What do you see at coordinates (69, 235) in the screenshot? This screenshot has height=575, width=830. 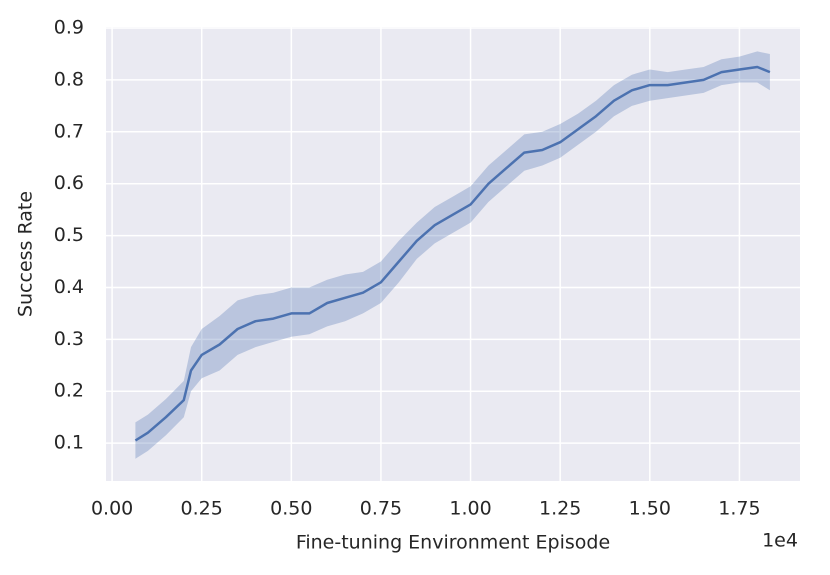 I see `y-tick-label: 0.5` at bounding box center [69, 235].